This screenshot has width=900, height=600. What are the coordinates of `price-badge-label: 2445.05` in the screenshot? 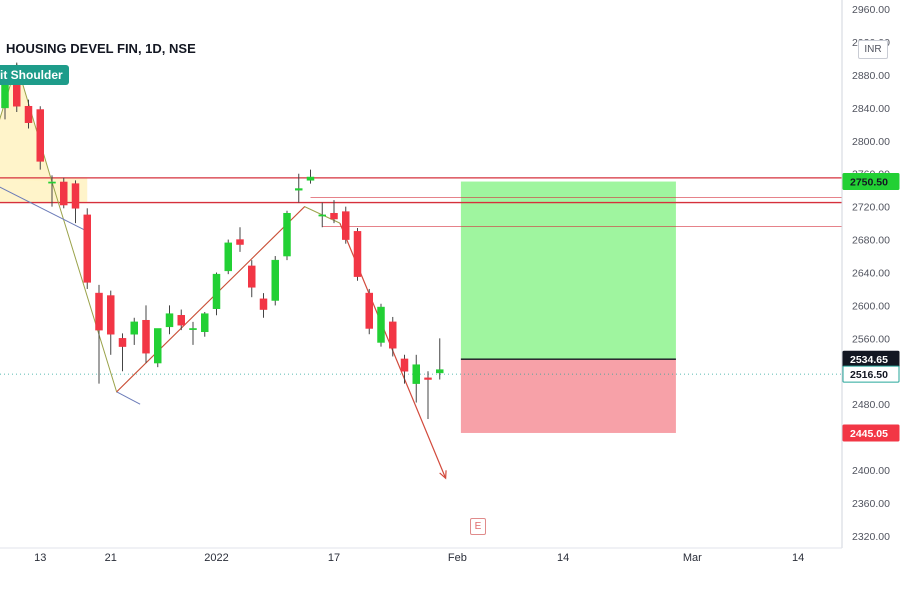 It's located at (869, 434).